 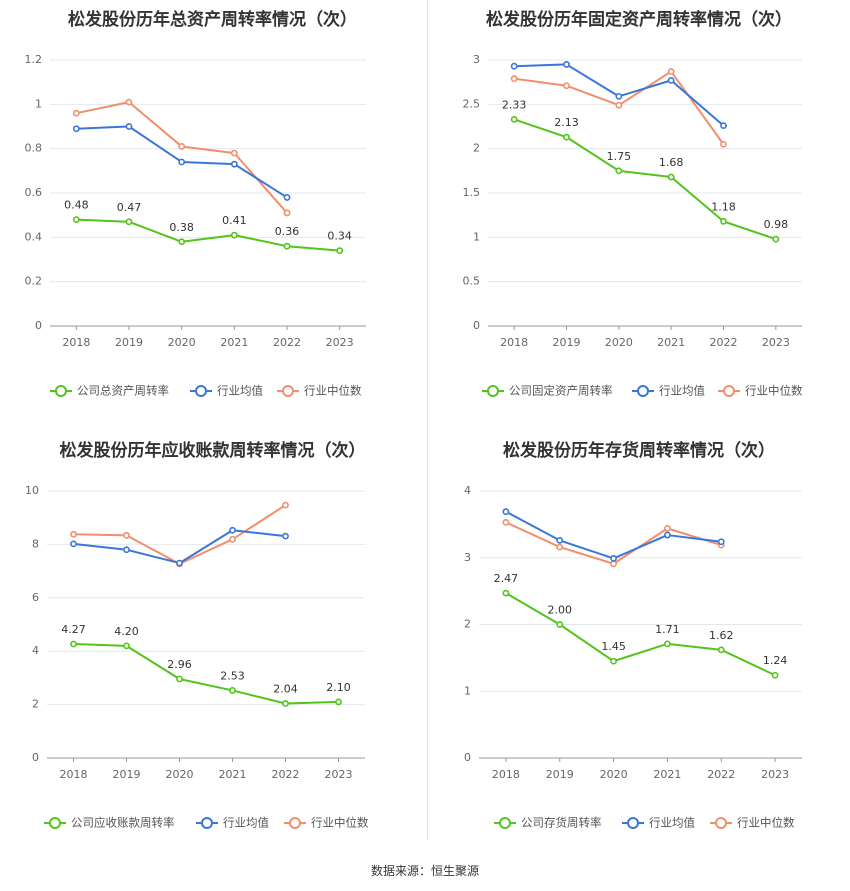 What do you see at coordinates (109, 823) in the screenshot?
I see `legend-item-company: 公司应收账款周转率` at bounding box center [109, 823].